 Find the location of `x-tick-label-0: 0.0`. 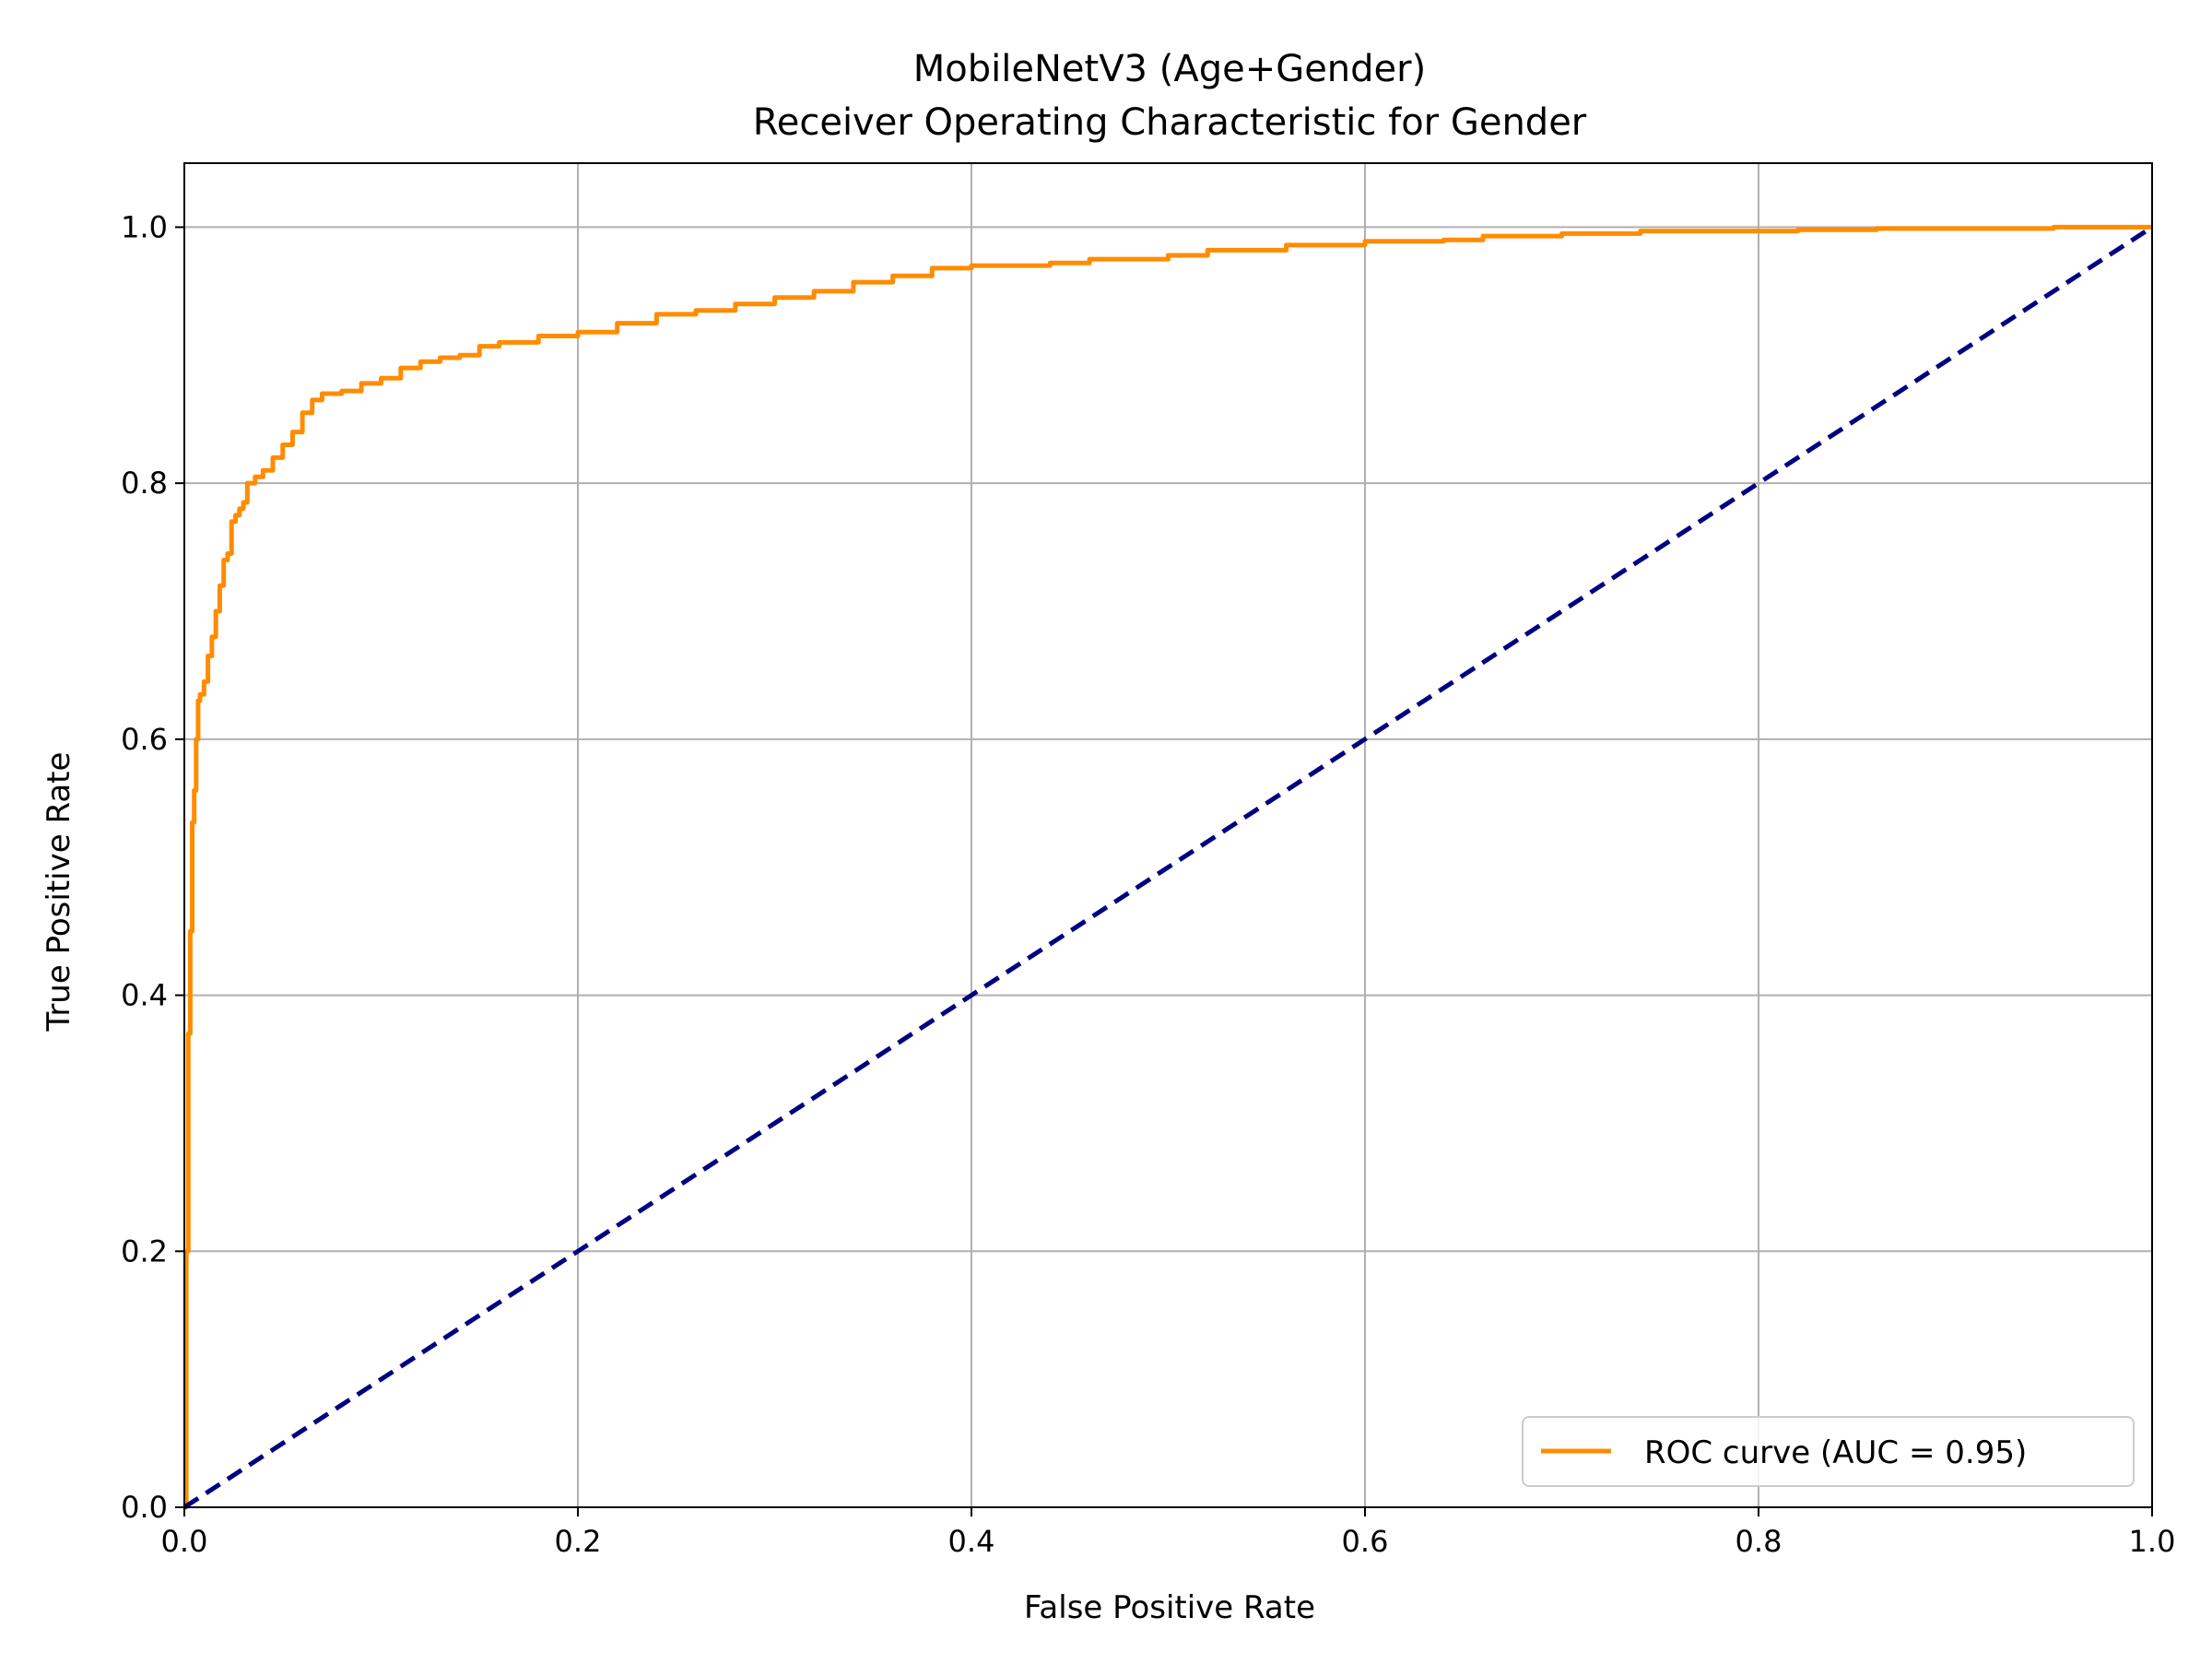

x-tick-label-0: 0.0 is located at coordinates (184, 1541).